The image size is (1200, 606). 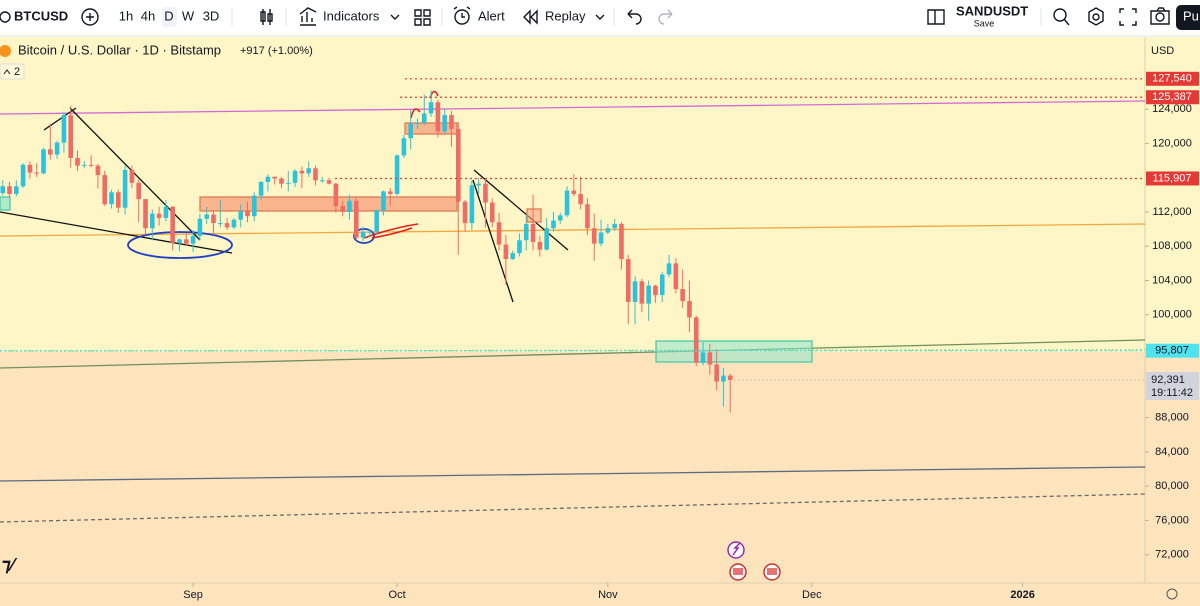 I want to click on y-tick-label: 124,000, so click(x=1172, y=109).